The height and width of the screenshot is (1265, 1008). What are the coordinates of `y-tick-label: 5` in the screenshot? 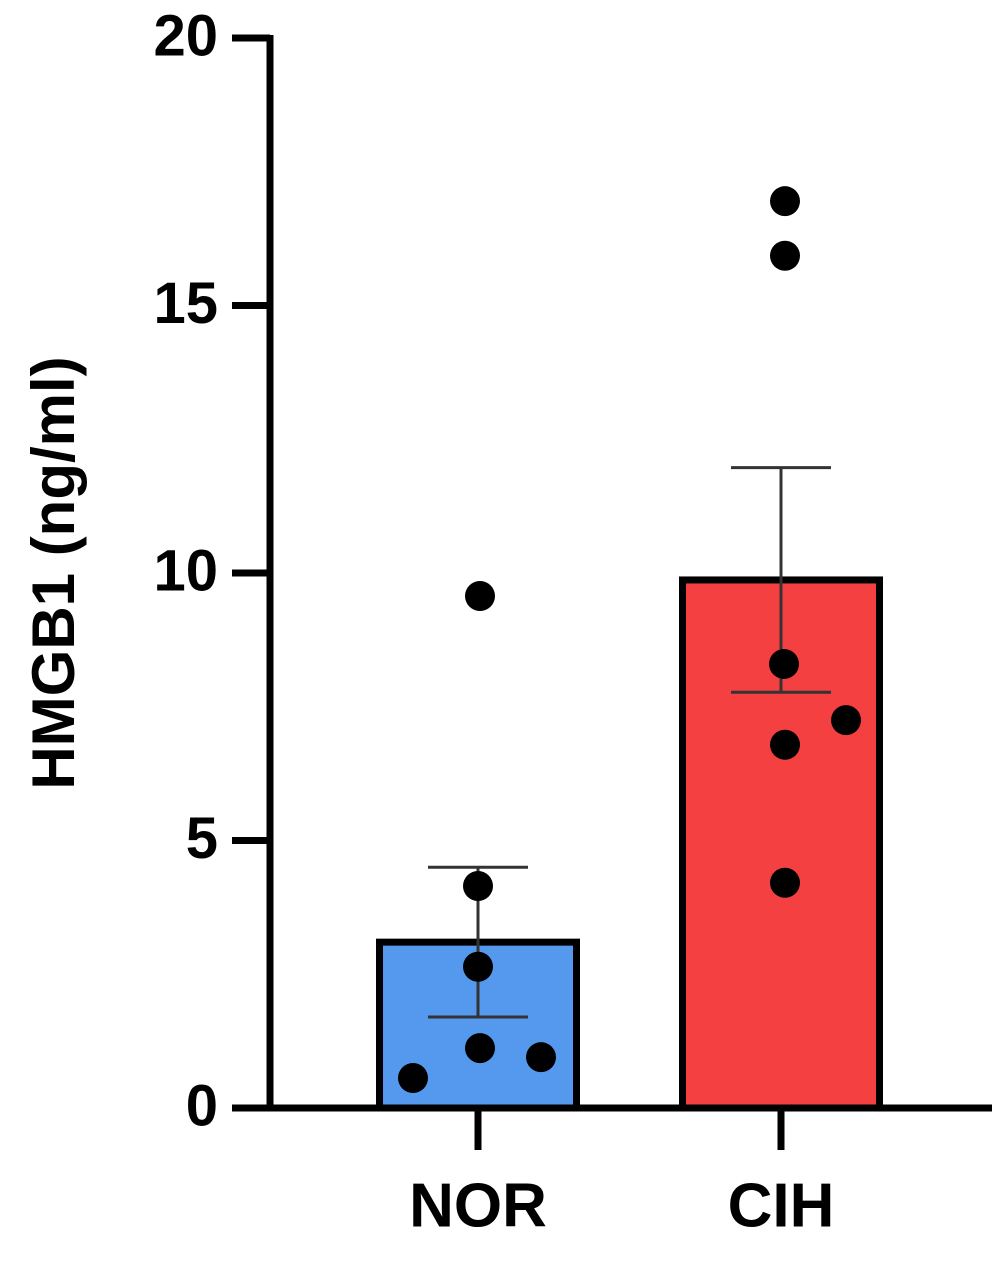 It's located at (202, 838).